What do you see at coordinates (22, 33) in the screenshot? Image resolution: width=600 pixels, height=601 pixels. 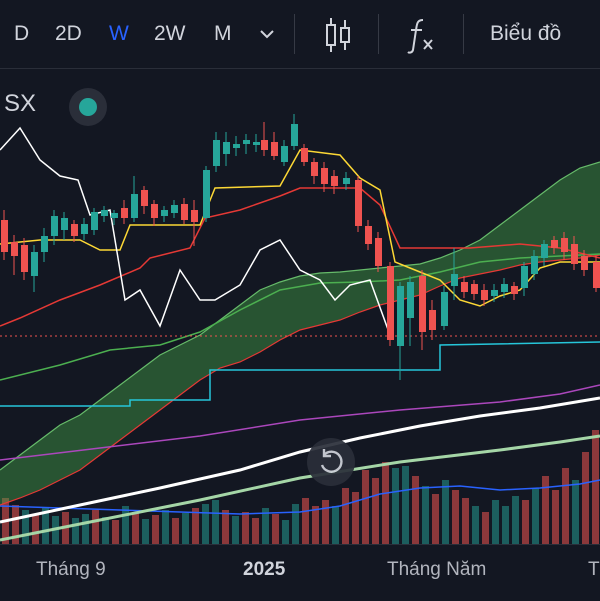 I see `timeframe-d: D` at bounding box center [22, 33].